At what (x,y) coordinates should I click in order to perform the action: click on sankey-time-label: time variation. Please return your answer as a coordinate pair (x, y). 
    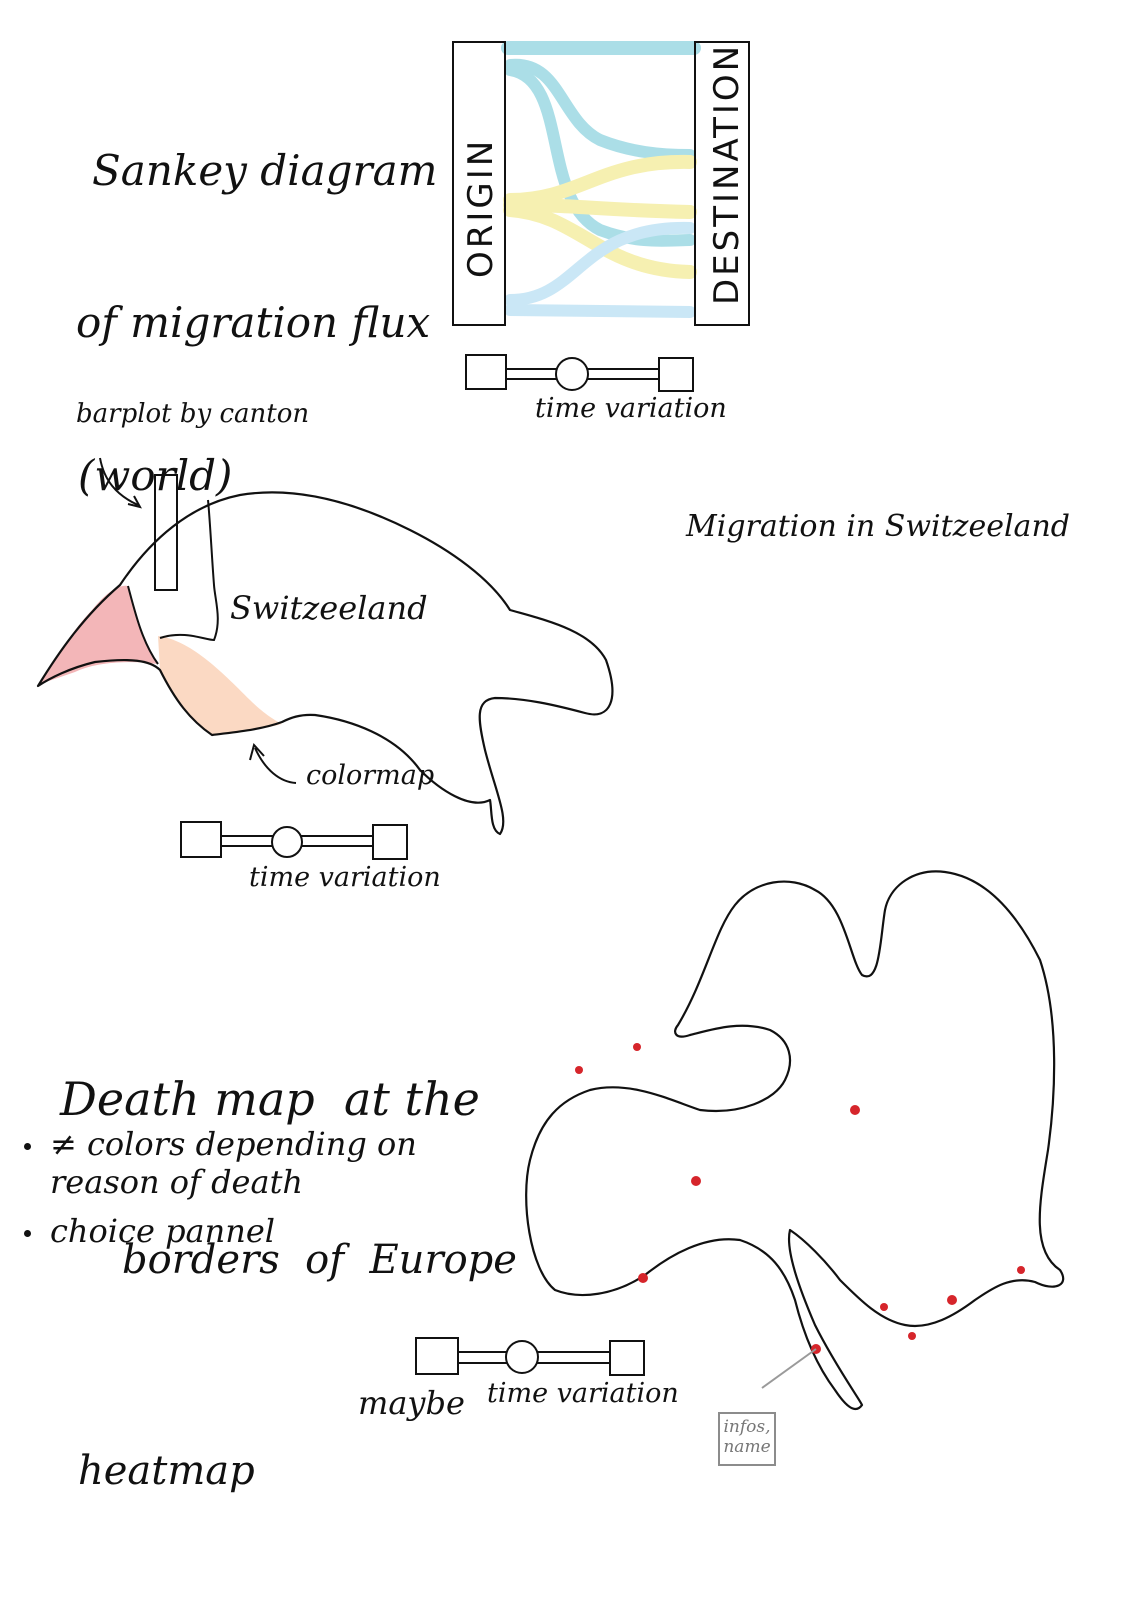
    Looking at the image, I should click on (631, 408).